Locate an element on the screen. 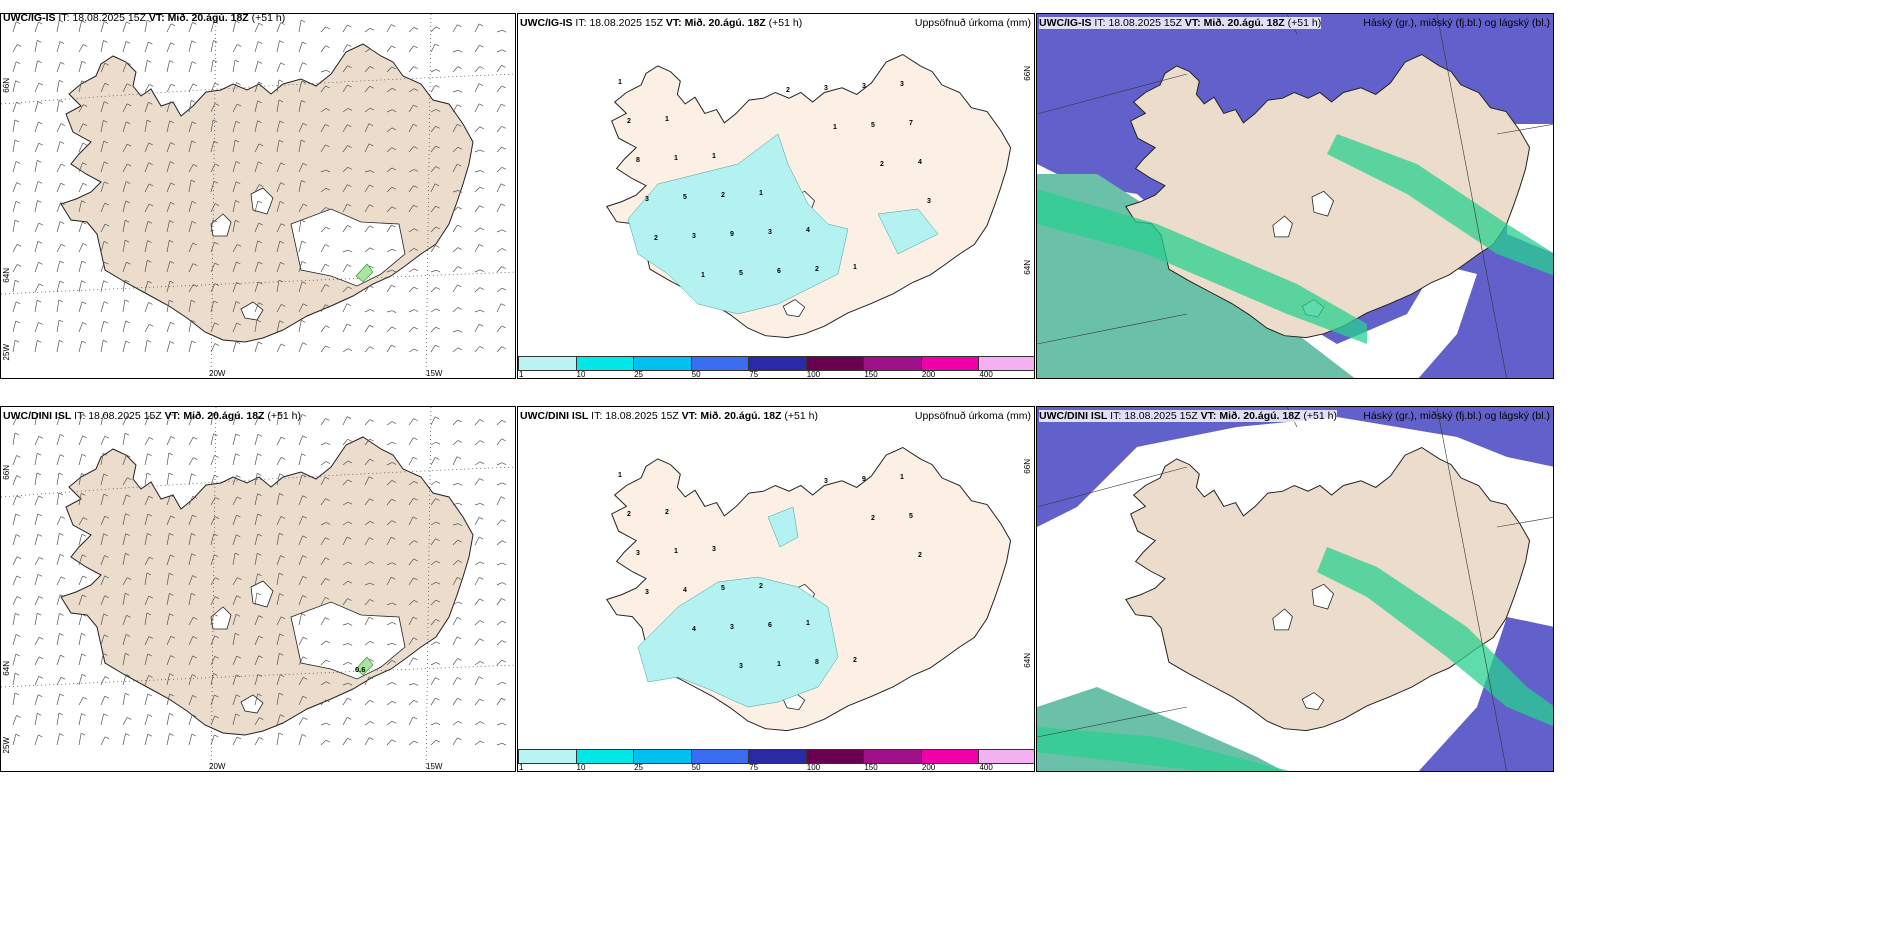 The height and width of the screenshot is (950, 1900). colorbar-swatch is located at coordinates (950, 363).